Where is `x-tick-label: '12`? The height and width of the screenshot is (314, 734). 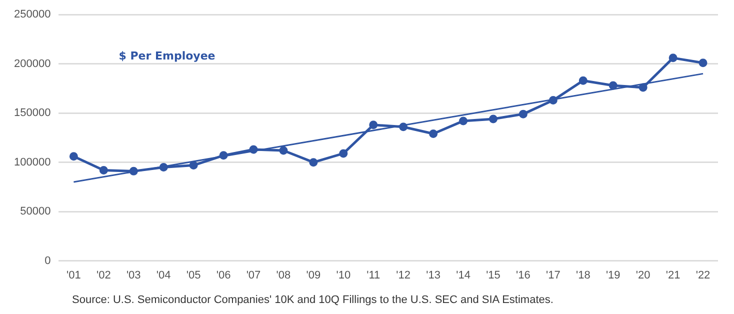
x-tick-label: '12 is located at coordinates (403, 275).